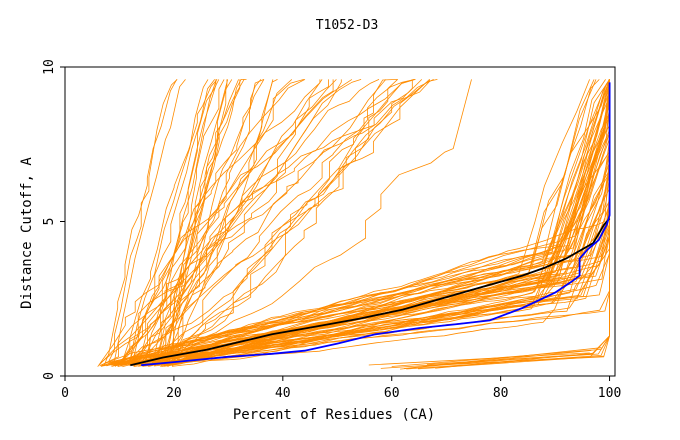 The height and width of the screenshot is (440, 680). Describe the element at coordinates (174, 393) in the screenshot. I see `x-tick-label: 20` at that location.